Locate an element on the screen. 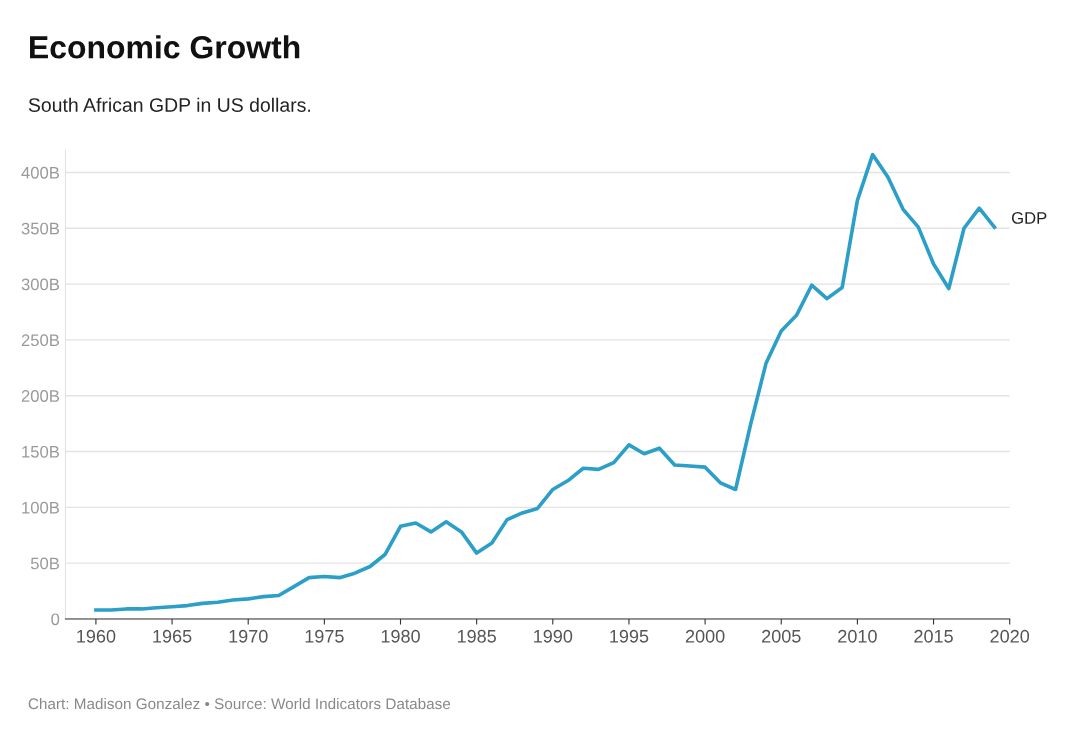 This screenshot has height=736, width=1073. y-tick-label: 400B is located at coordinates (40, 172).